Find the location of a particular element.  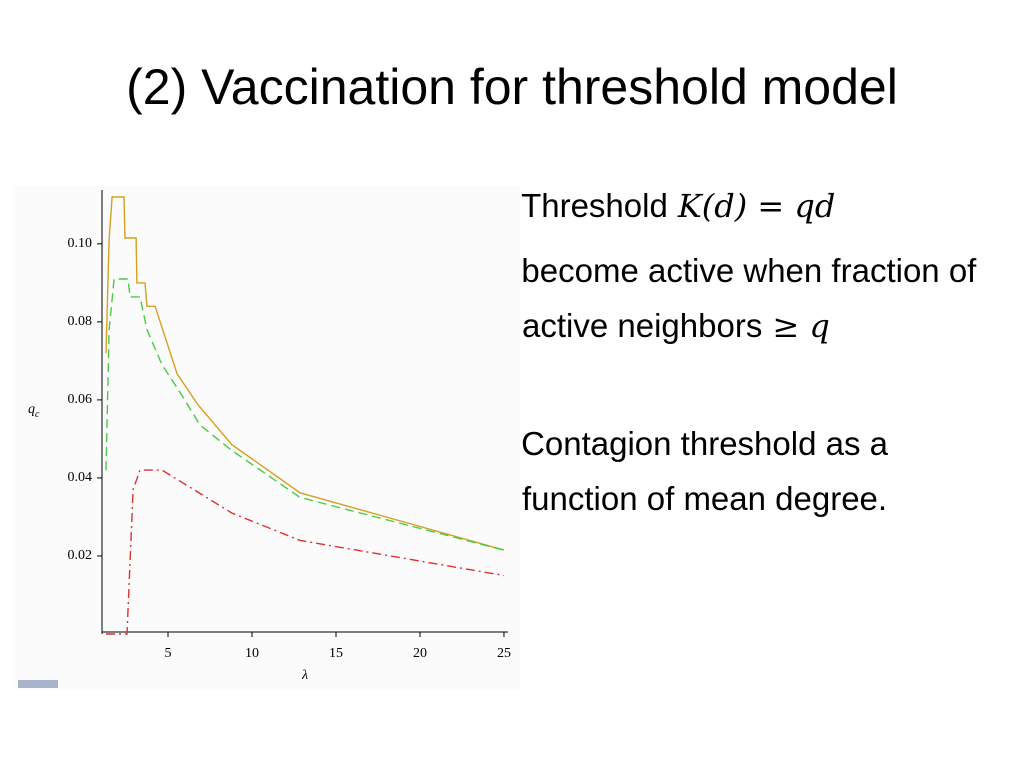

math: ≥ q is located at coordinates (801, 326).